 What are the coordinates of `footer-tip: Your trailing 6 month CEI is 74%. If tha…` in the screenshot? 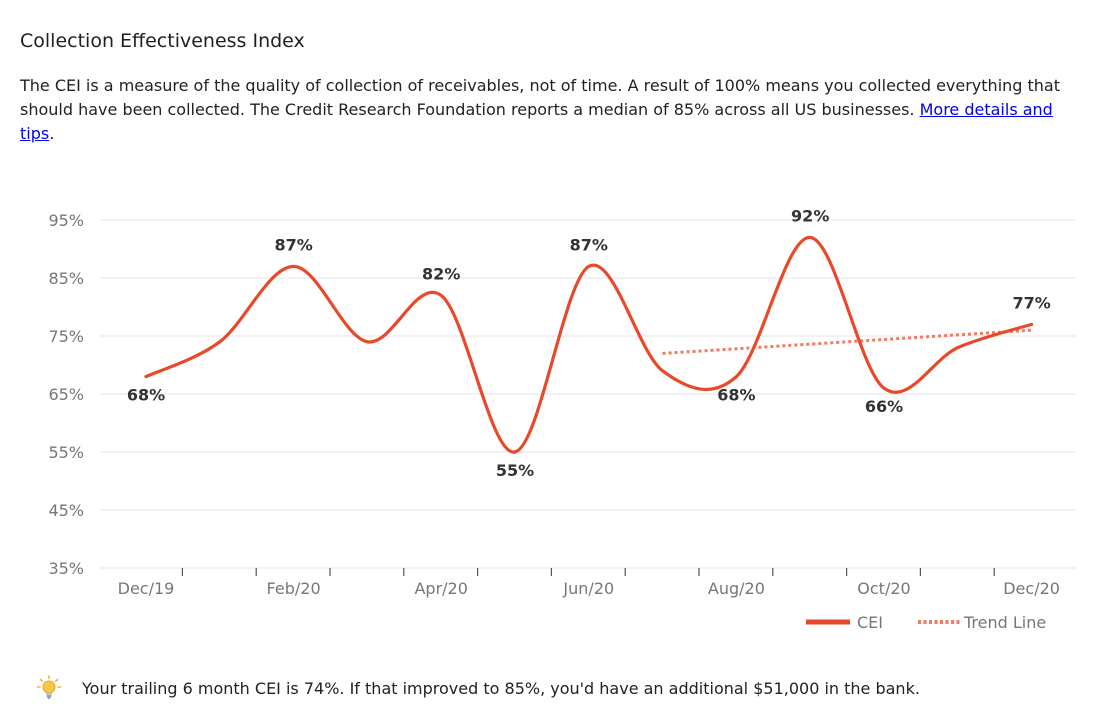 It's located at (478, 688).